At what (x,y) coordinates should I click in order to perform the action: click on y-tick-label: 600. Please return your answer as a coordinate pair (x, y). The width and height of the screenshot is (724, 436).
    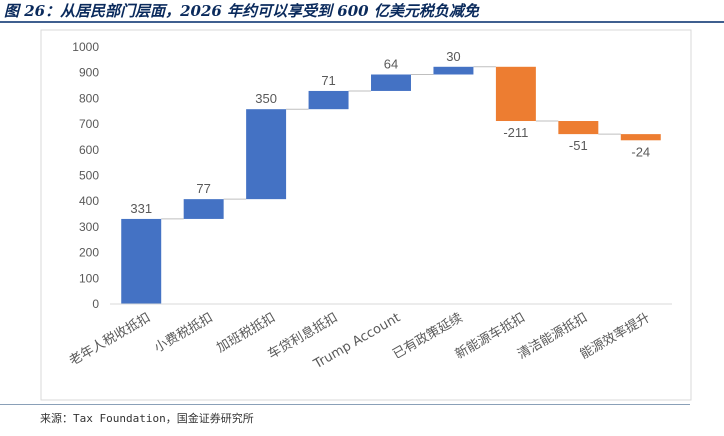
    Looking at the image, I should click on (89, 150).